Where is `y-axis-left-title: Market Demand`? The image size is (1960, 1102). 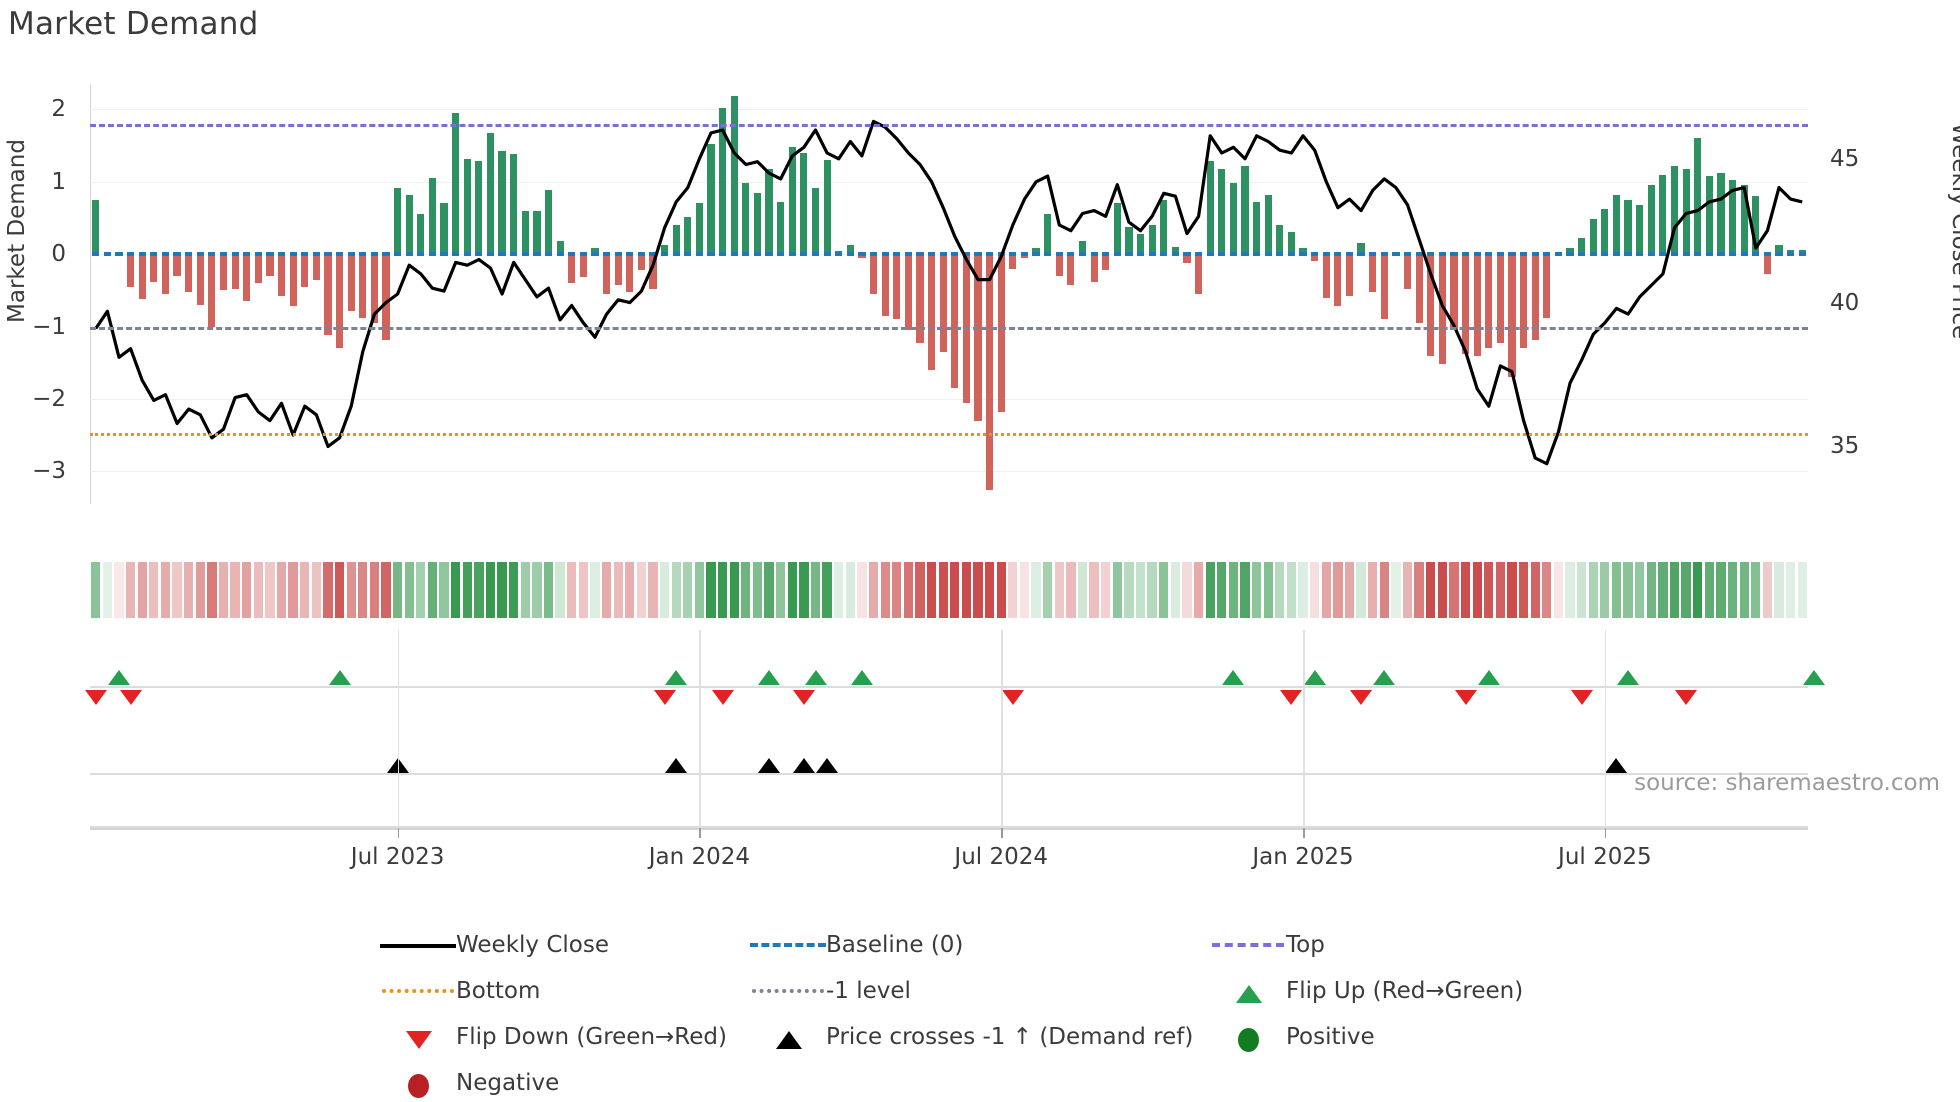 y-axis-left-title: Market Demand is located at coordinates (17, 231).